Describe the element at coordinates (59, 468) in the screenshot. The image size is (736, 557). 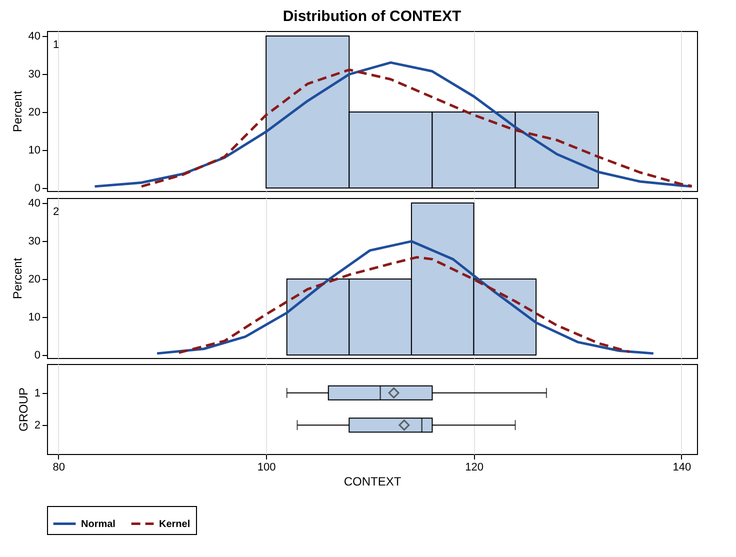
I see `x-tick-label: 80` at that location.